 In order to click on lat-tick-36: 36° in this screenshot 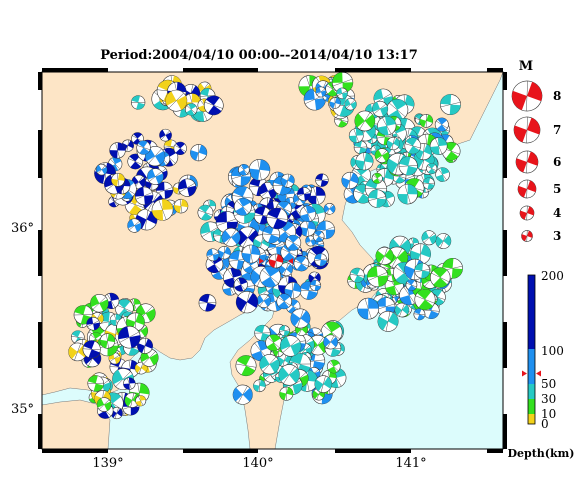, I will do `click(22, 228)`.